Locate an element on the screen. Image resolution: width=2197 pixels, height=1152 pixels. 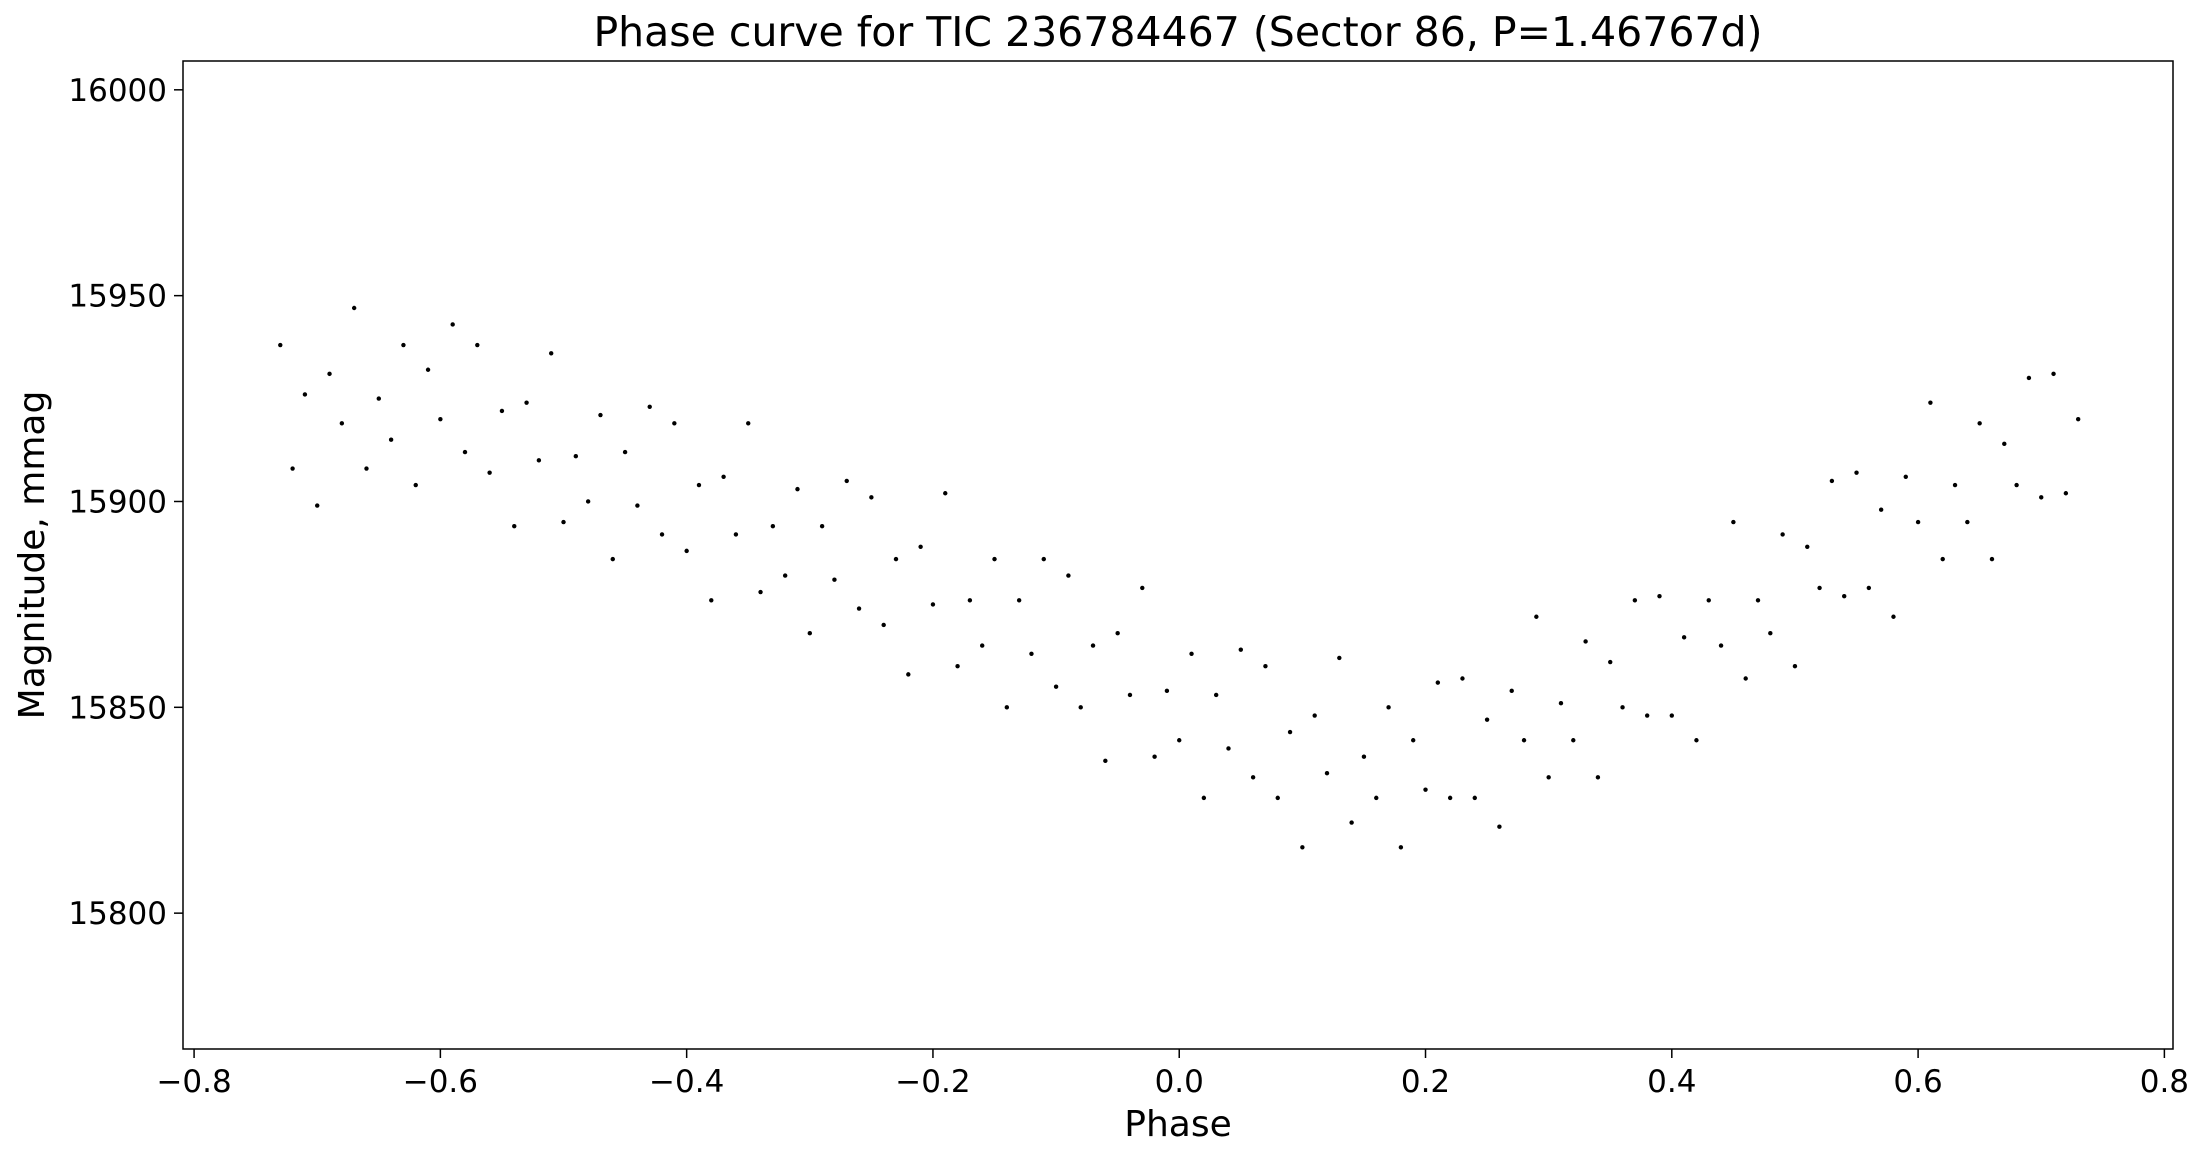
x-tick-label: 0.4 is located at coordinates (1671, 1082).